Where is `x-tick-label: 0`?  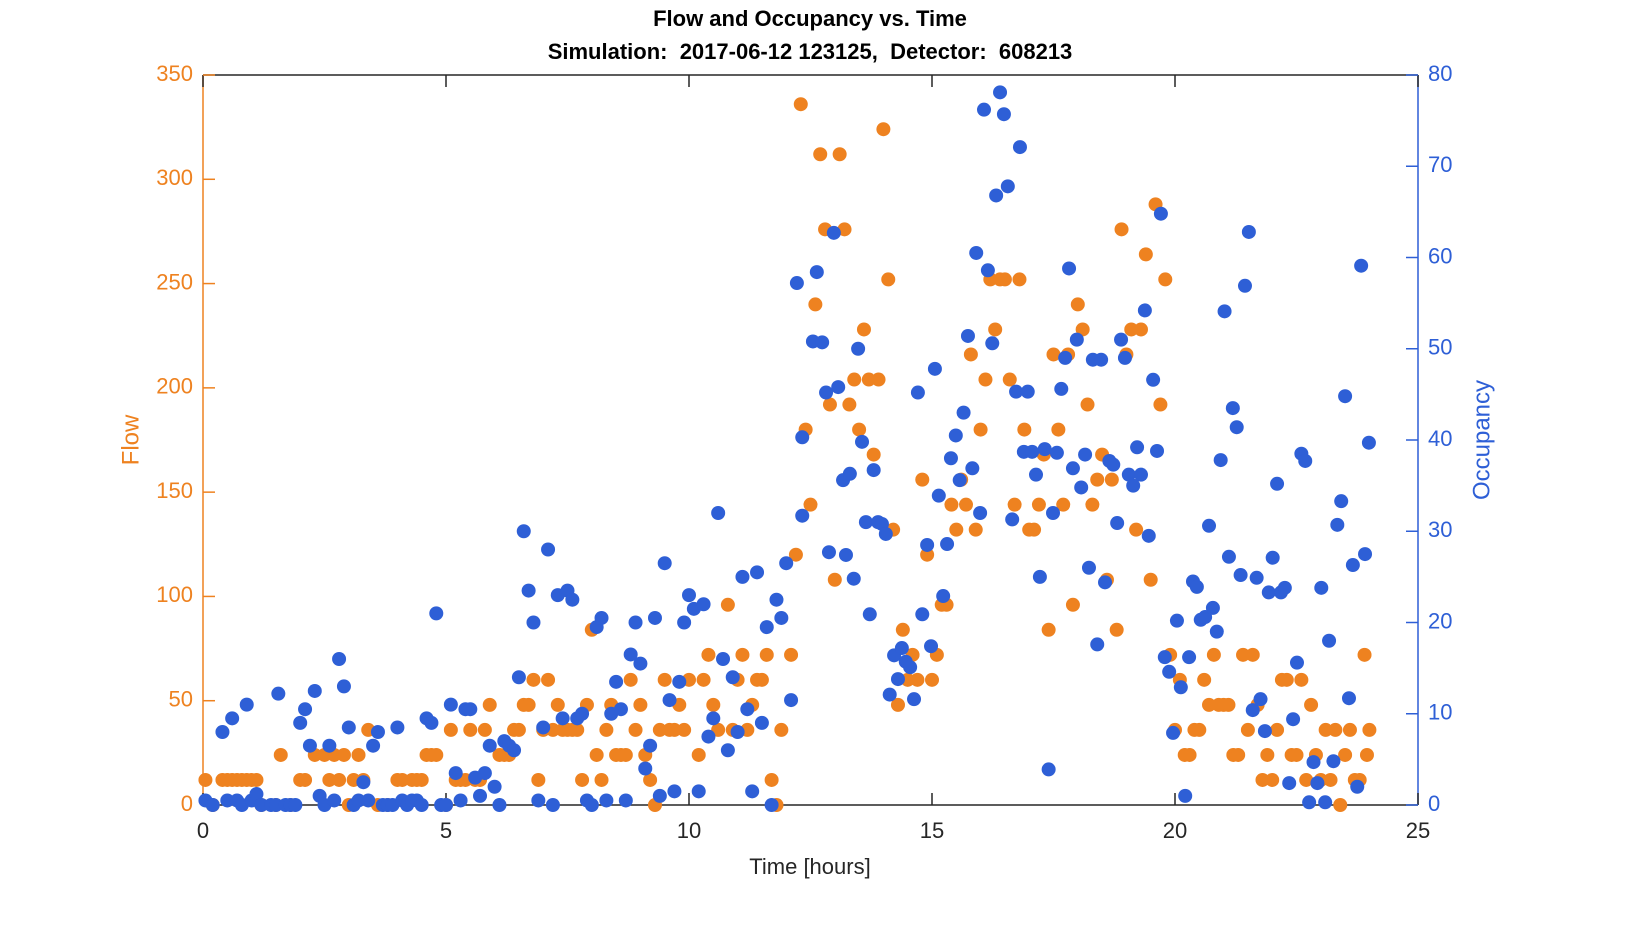
x-tick-label: 0 is located at coordinates (203, 830).